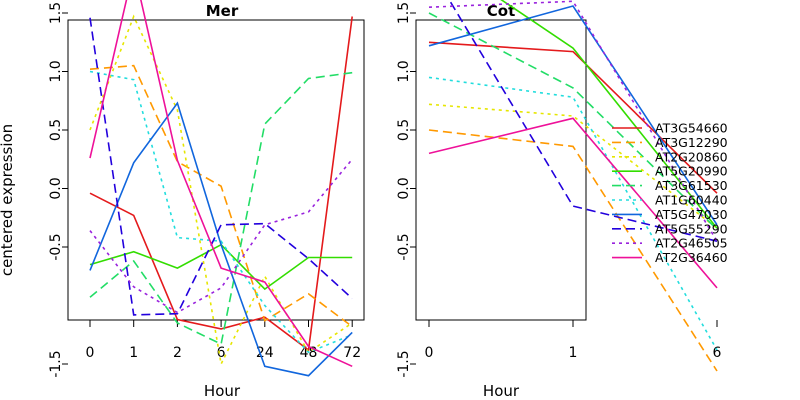 This screenshot has height=400, width=800. I want to click on x-tick-label-cot: 6, so click(717, 353).